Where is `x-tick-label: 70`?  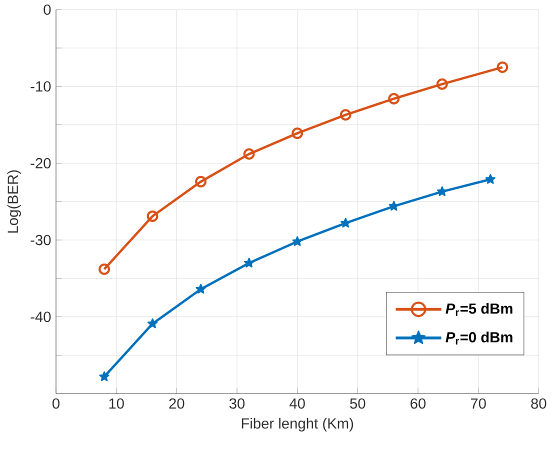 x-tick-label: 70 is located at coordinates (478, 403).